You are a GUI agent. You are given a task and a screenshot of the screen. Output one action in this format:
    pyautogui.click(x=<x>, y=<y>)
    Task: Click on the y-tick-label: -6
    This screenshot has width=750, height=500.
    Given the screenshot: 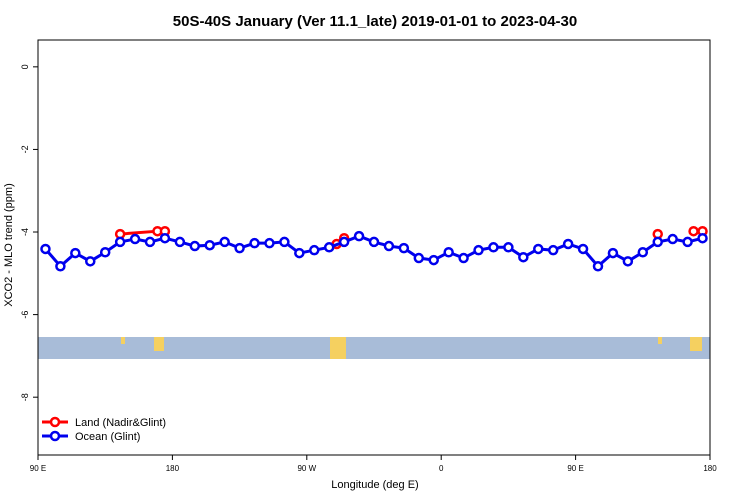 What is the action you would take?
    pyautogui.click(x=25, y=315)
    